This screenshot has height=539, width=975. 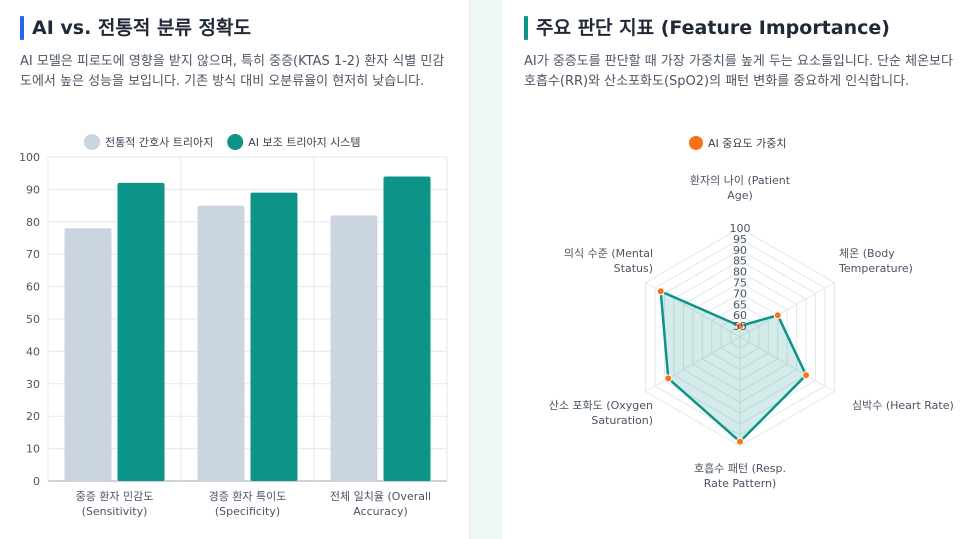 I want to click on radar-tick-label: 65, so click(x=740, y=304).